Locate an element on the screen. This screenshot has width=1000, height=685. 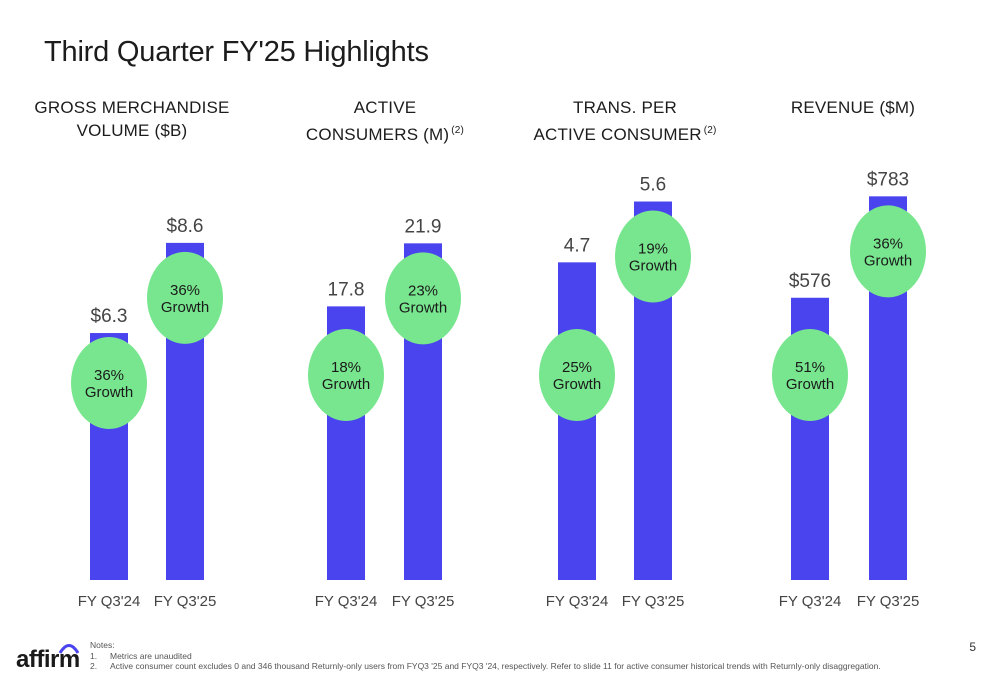
panel-title-active-consumers: ACTIVE CONSUMERS (M) (2) is located at coordinates (385, 121).